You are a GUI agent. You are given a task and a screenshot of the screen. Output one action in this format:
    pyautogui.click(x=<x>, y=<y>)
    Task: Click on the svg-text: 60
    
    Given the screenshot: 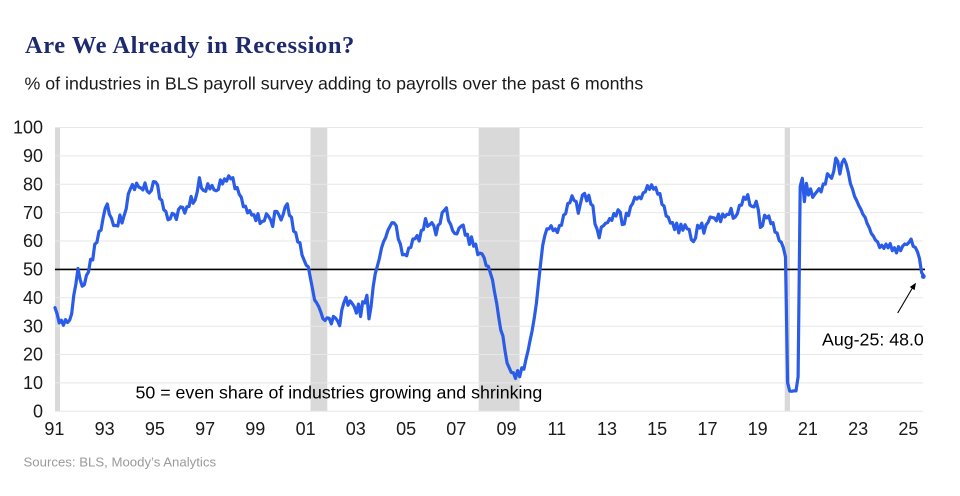 What is the action you would take?
    pyautogui.click(x=33, y=241)
    